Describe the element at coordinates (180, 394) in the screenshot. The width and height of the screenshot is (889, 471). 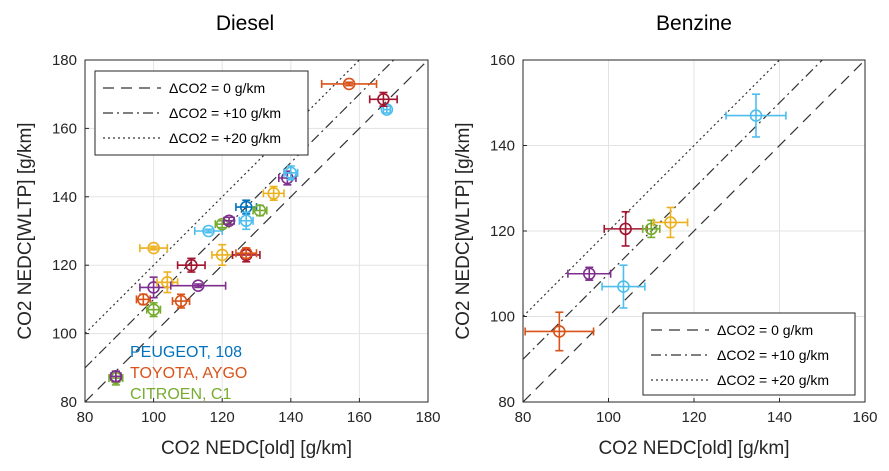
I see `series-label: CITROEN, C1` at that location.